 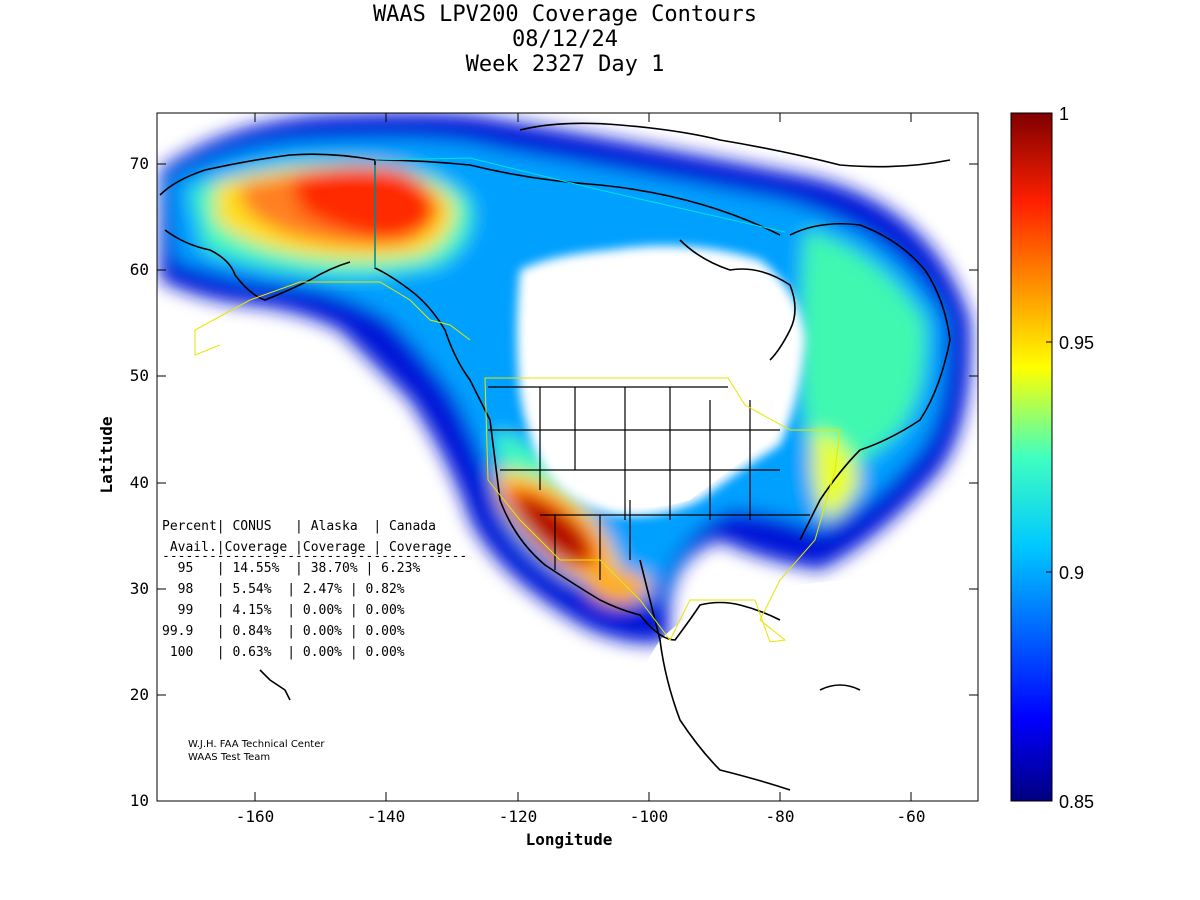 What do you see at coordinates (229, 757) in the screenshot?
I see `credit-line: WAAS Test Team` at bounding box center [229, 757].